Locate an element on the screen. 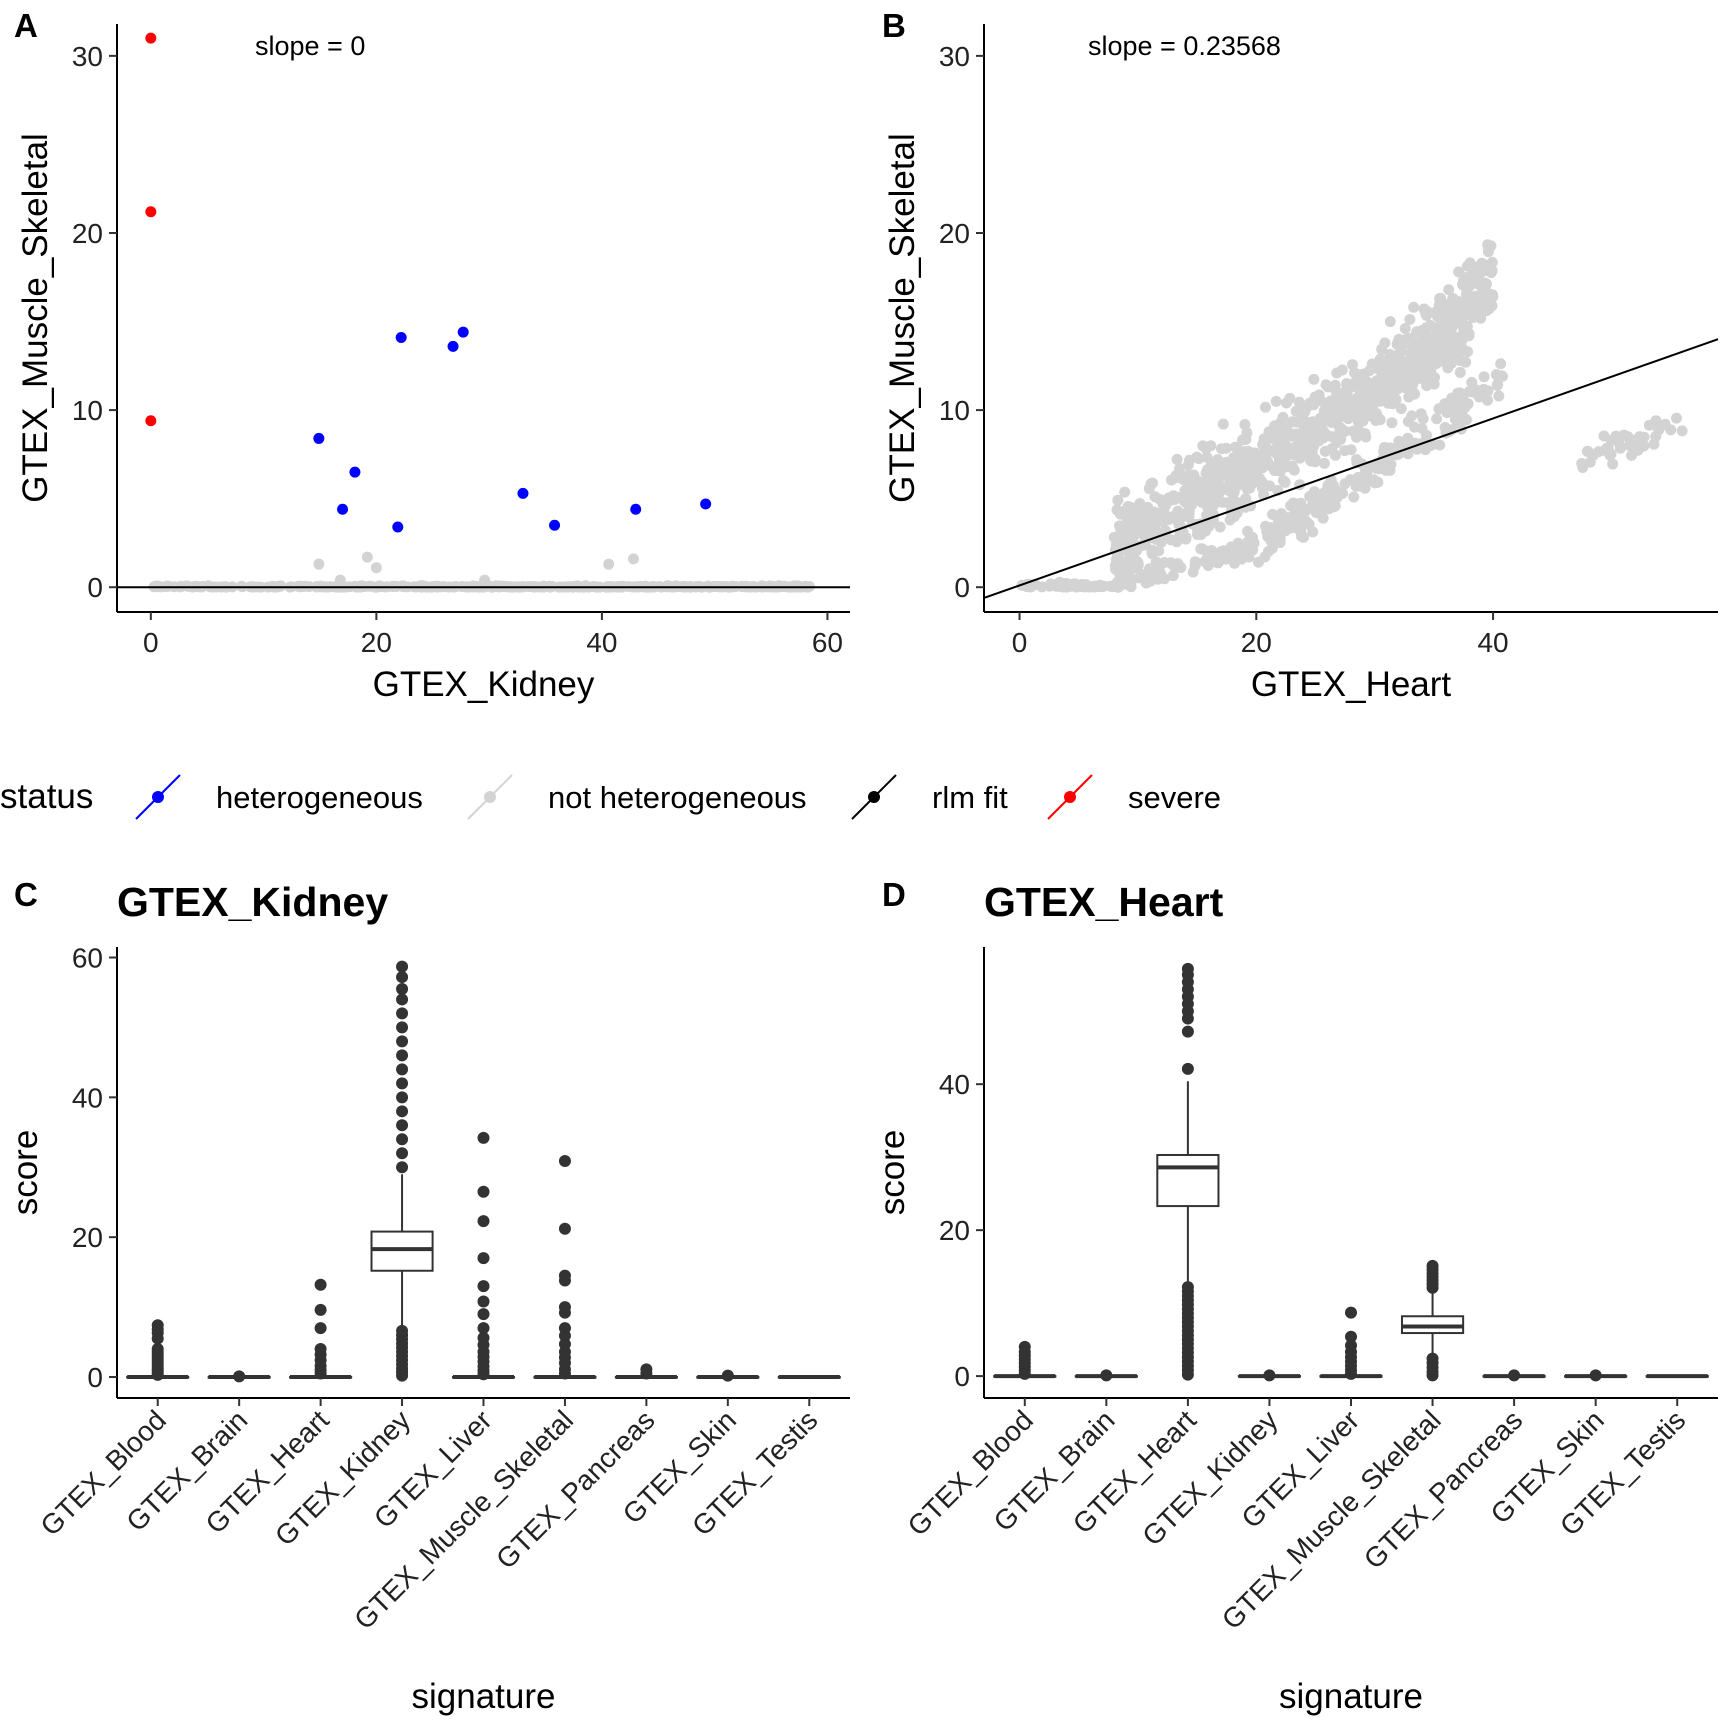  box-body is located at coordinates (402, 1251).